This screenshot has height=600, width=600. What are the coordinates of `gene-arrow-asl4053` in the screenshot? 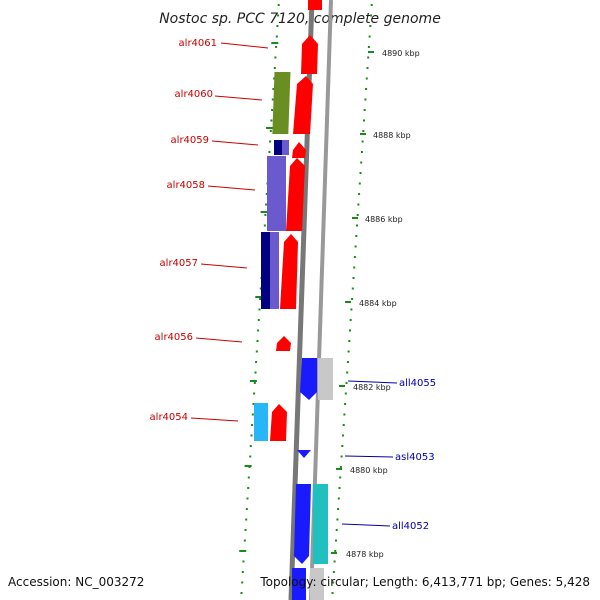 It's located at (304, 454).